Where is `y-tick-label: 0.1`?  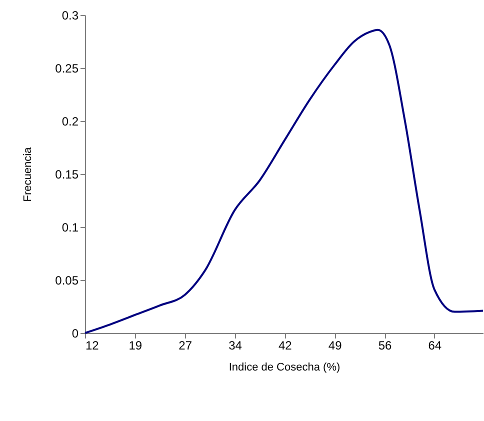
y-tick-label: 0.1 is located at coordinates (70, 227).